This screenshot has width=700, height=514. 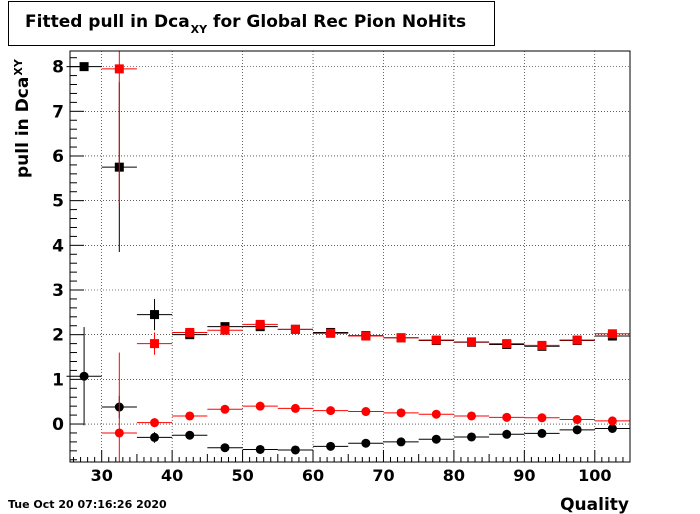 I want to click on y-axis-label-main: pull in Dca, so click(x=23, y=127).